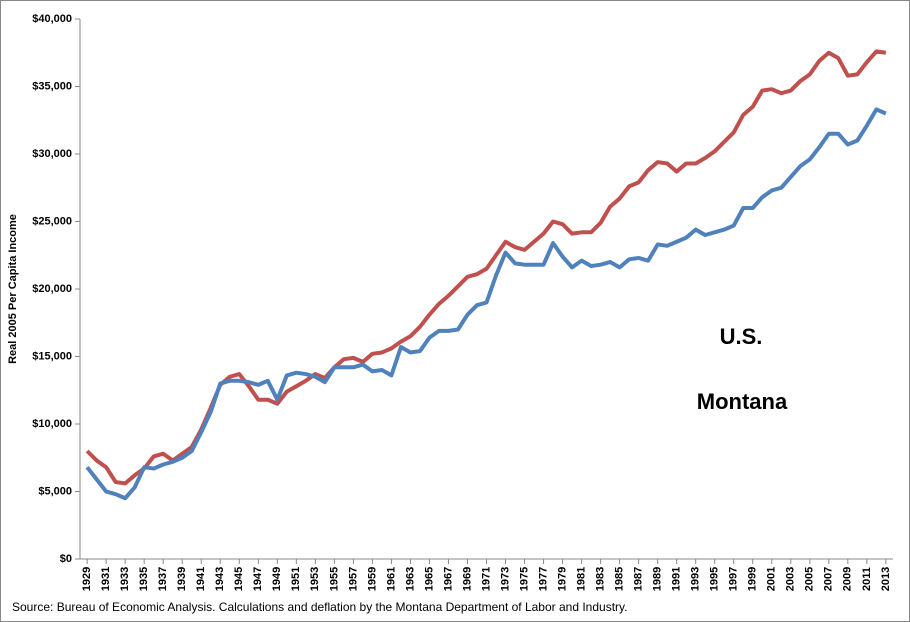 The width and height of the screenshot is (910, 622). What do you see at coordinates (696, 579) in the screenshot?
I see `x-tick-label: 1993` at bounding box center [696, 579].